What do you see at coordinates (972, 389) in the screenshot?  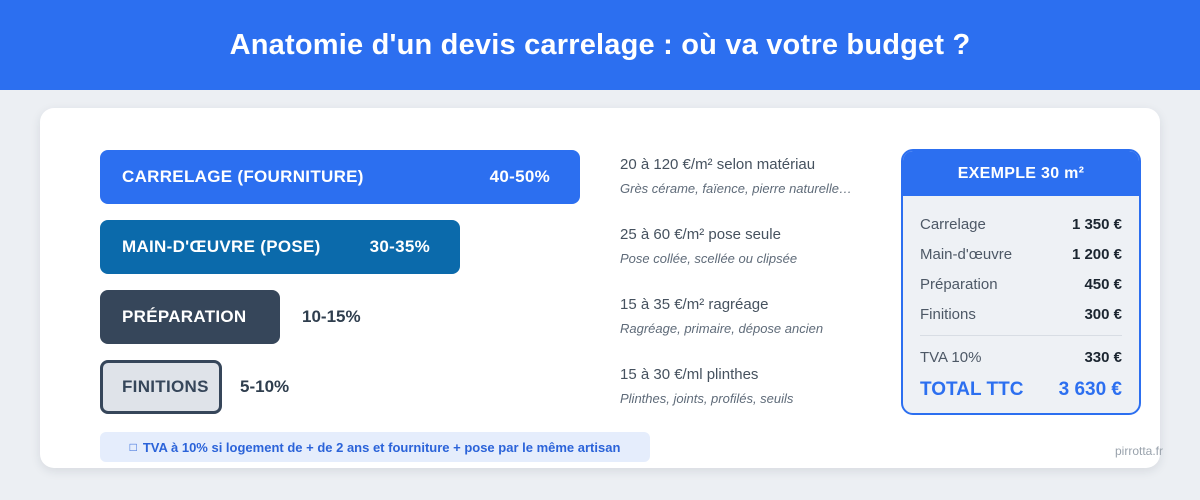 I see `total-label: TOTAL TTC` at bounding box center [972, 389].